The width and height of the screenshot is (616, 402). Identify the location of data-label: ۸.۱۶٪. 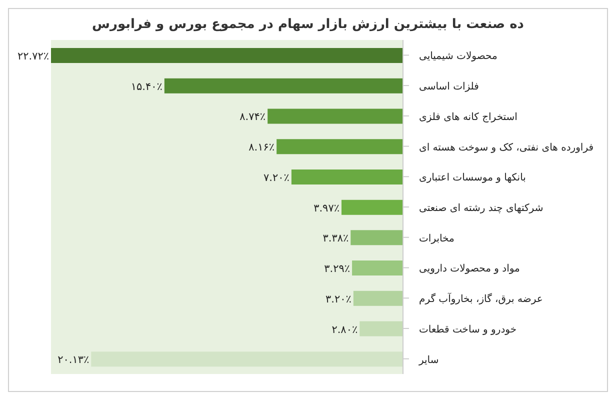
(261, 148).